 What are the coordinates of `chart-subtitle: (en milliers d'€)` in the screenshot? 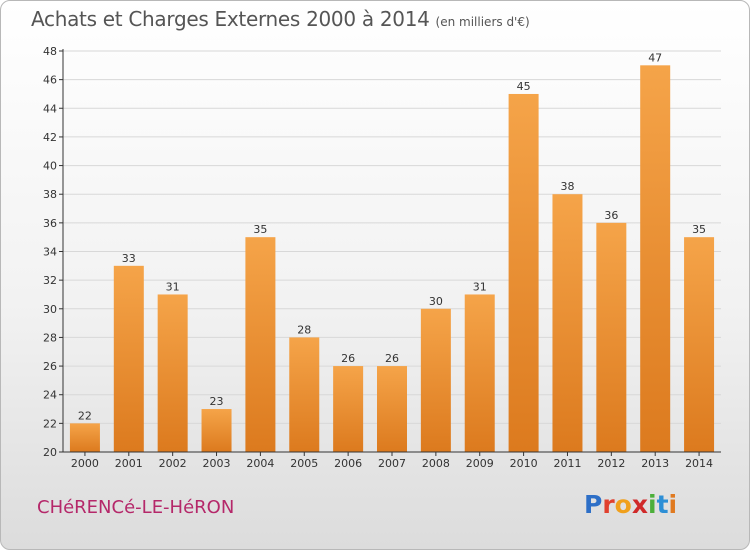 It's located at (482, 22).